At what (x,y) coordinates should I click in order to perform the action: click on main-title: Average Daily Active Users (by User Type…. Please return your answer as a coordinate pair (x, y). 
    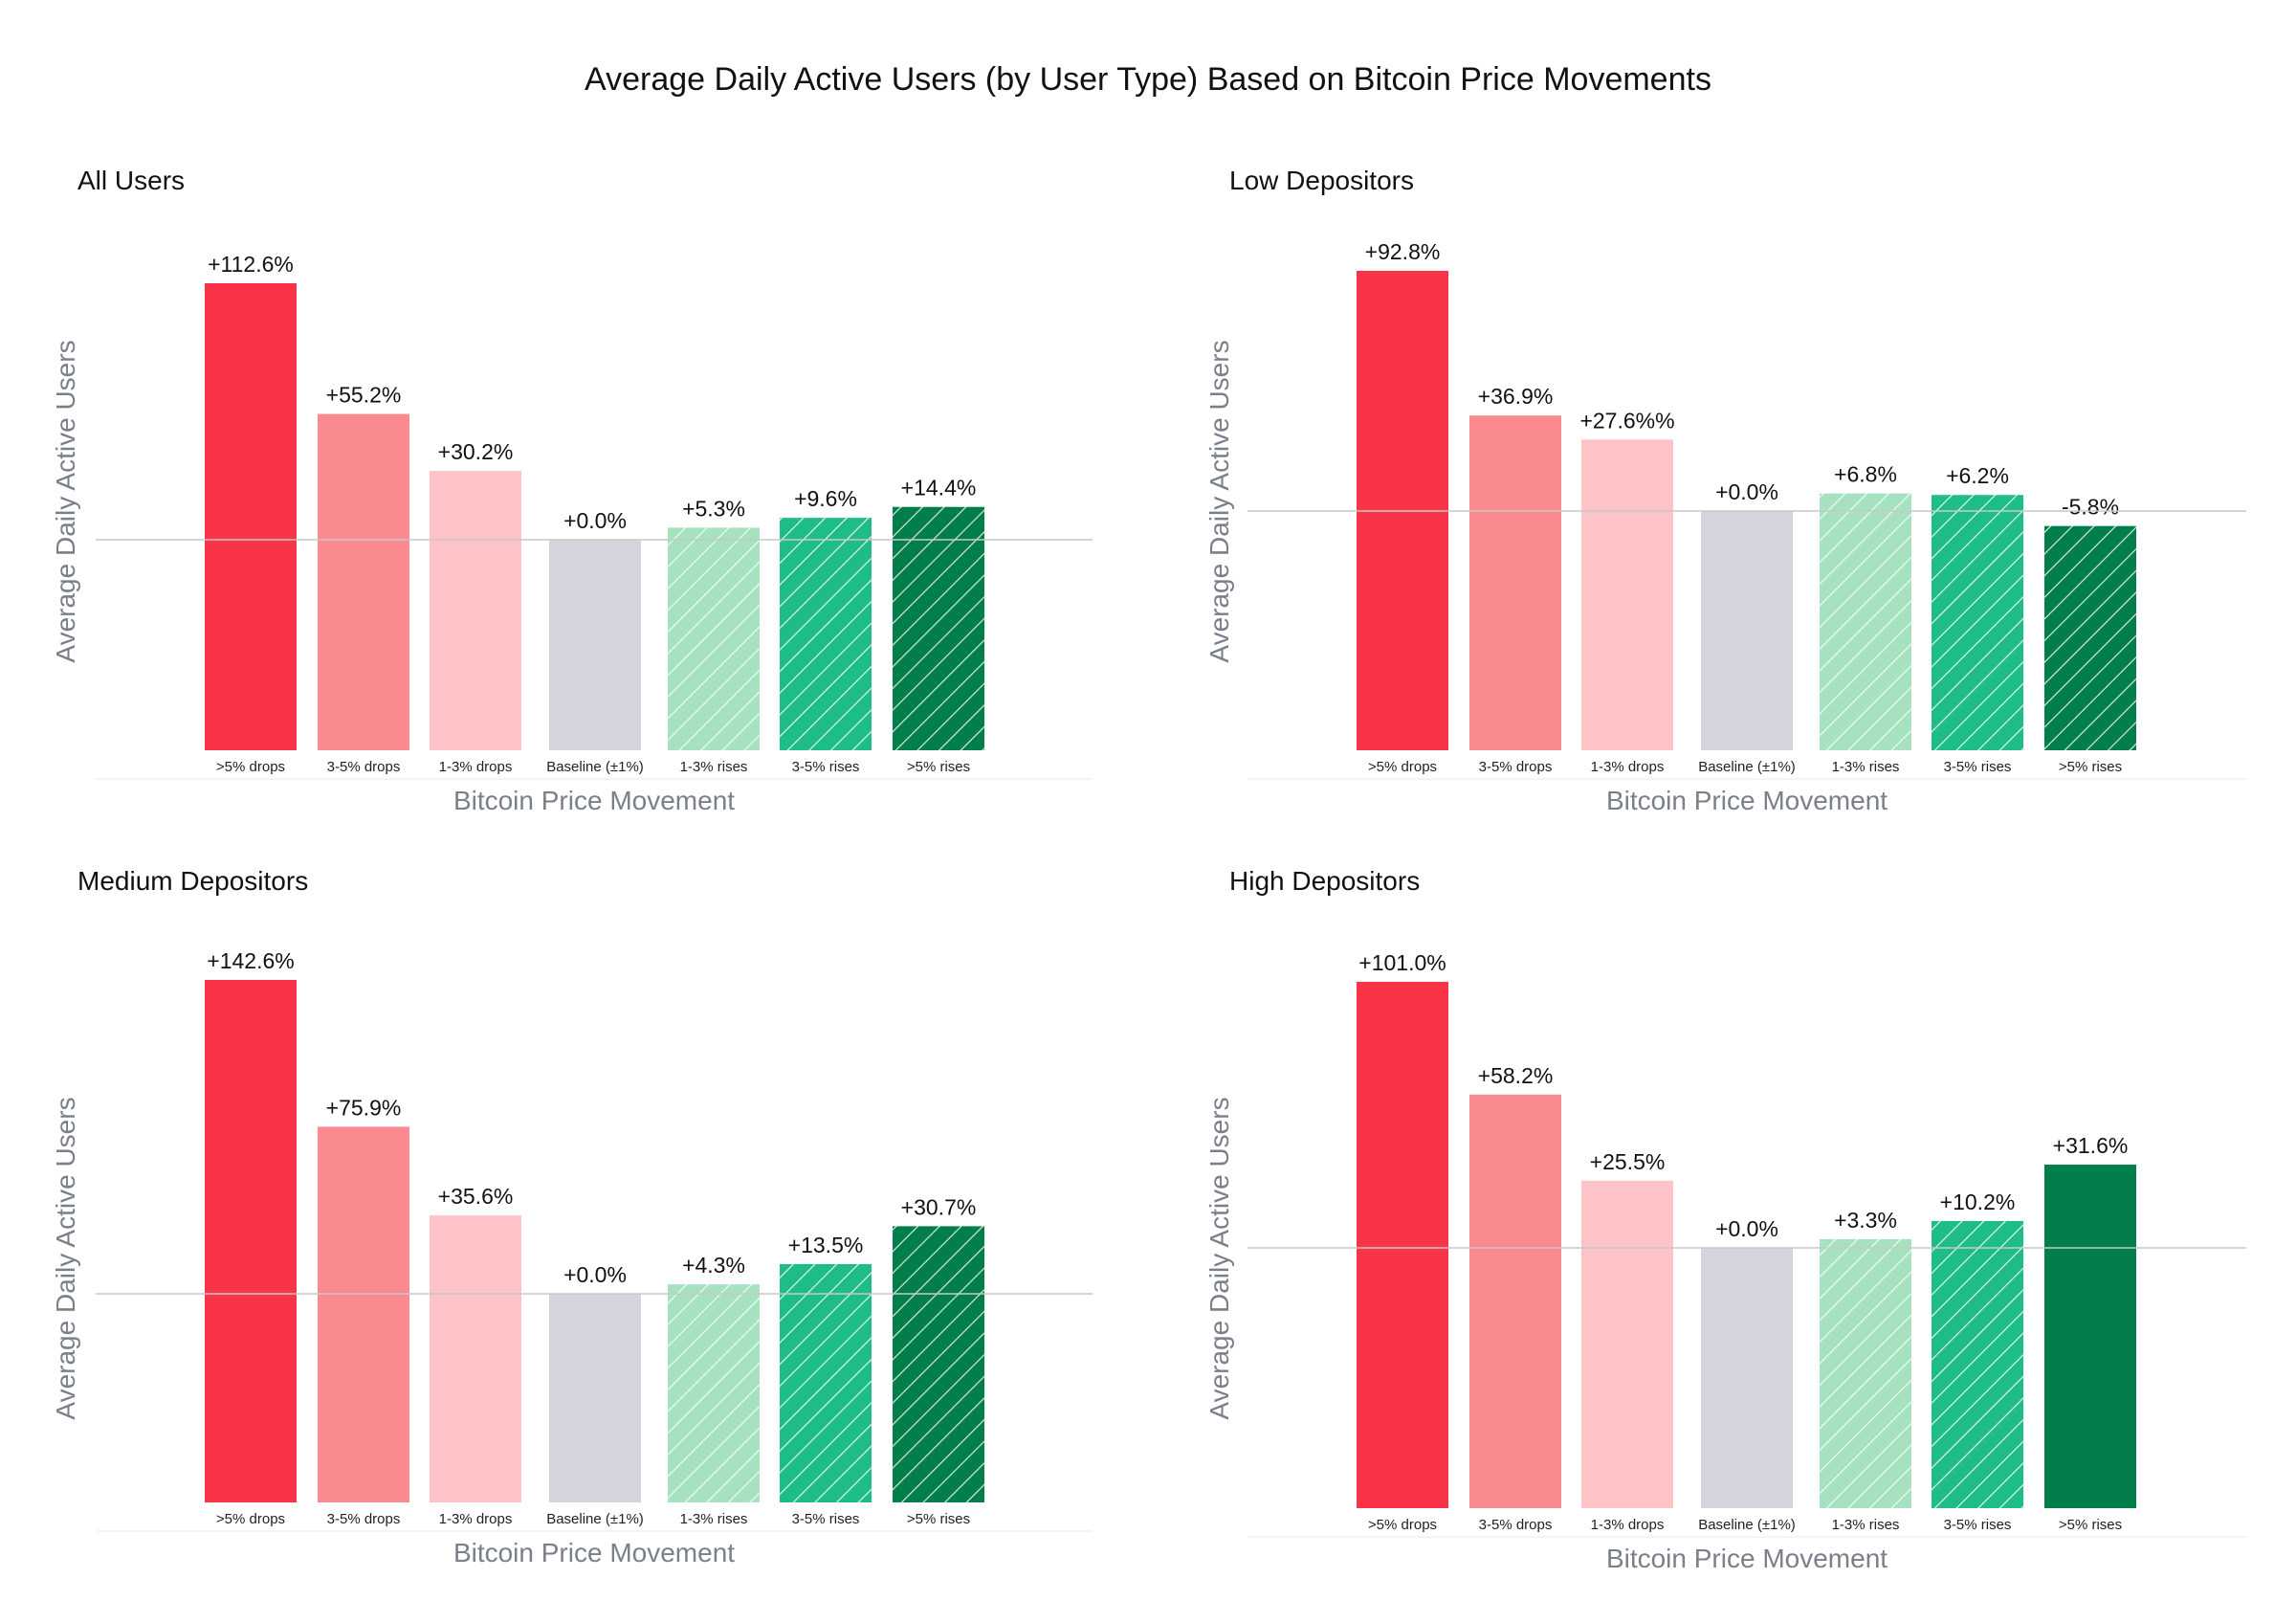
    Looking at the image, I should click on (1148, 80).